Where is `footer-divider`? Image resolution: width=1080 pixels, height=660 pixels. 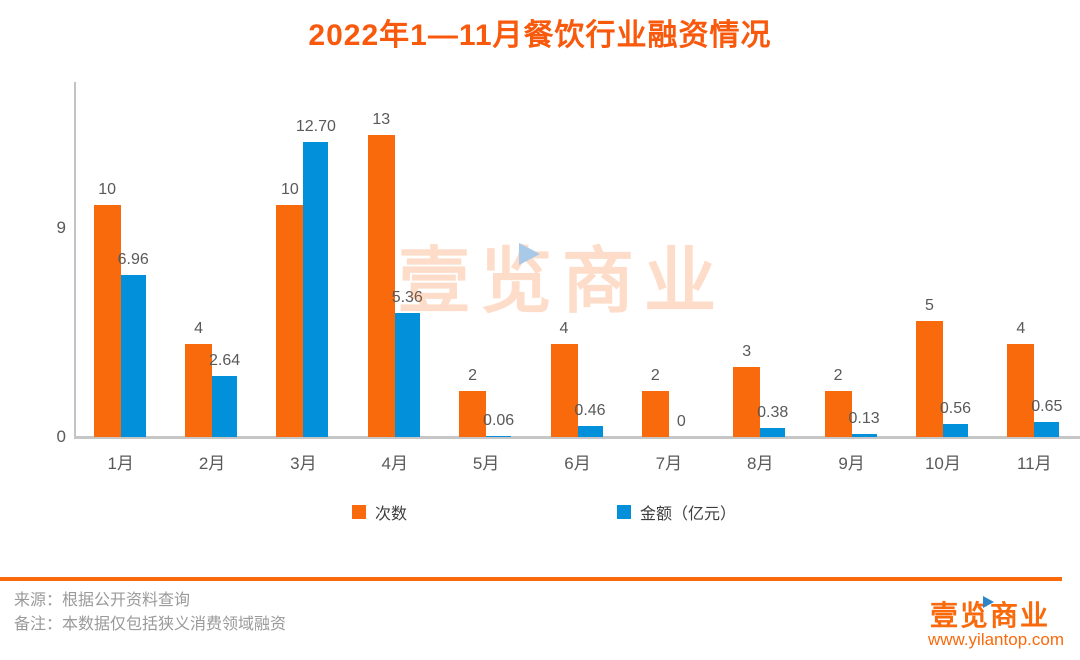 footer-divider is located at coordinates (531, 579).